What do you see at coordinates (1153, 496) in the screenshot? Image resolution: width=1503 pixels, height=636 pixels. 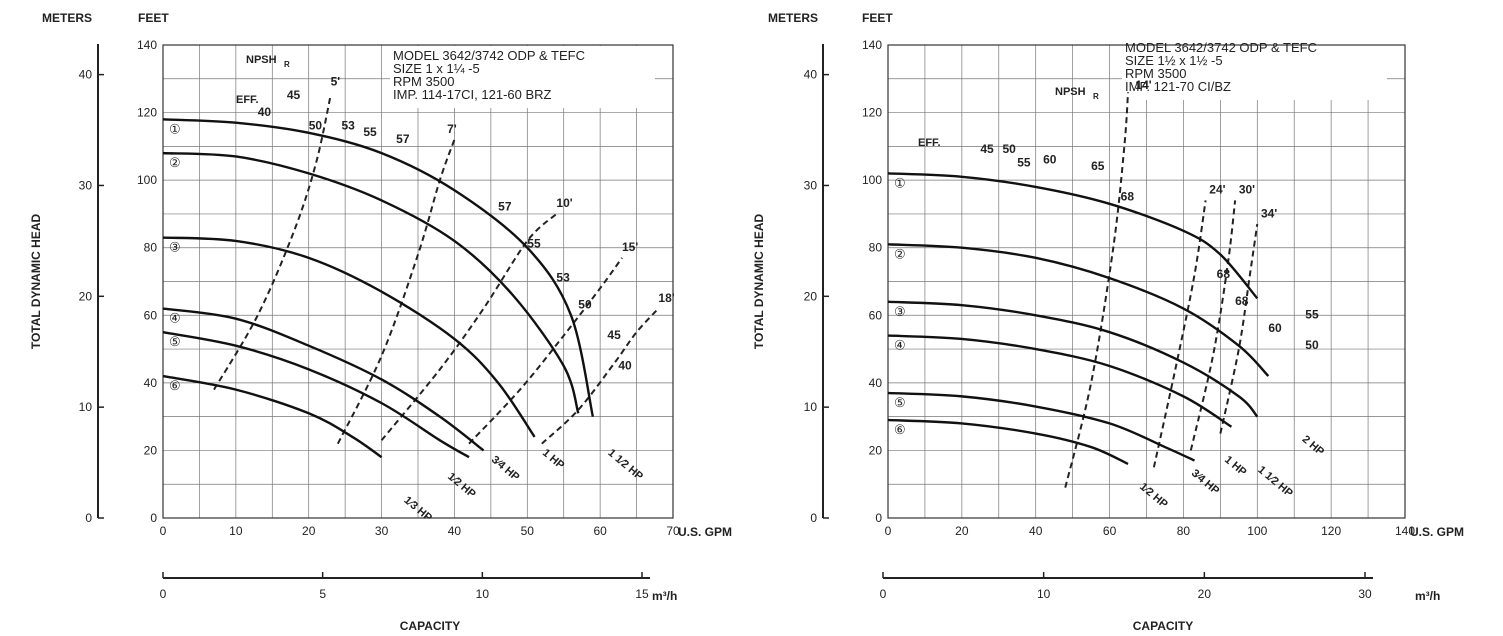 I see `hp-label: 1⁄2 HP` at bounding box center [1153, 496].